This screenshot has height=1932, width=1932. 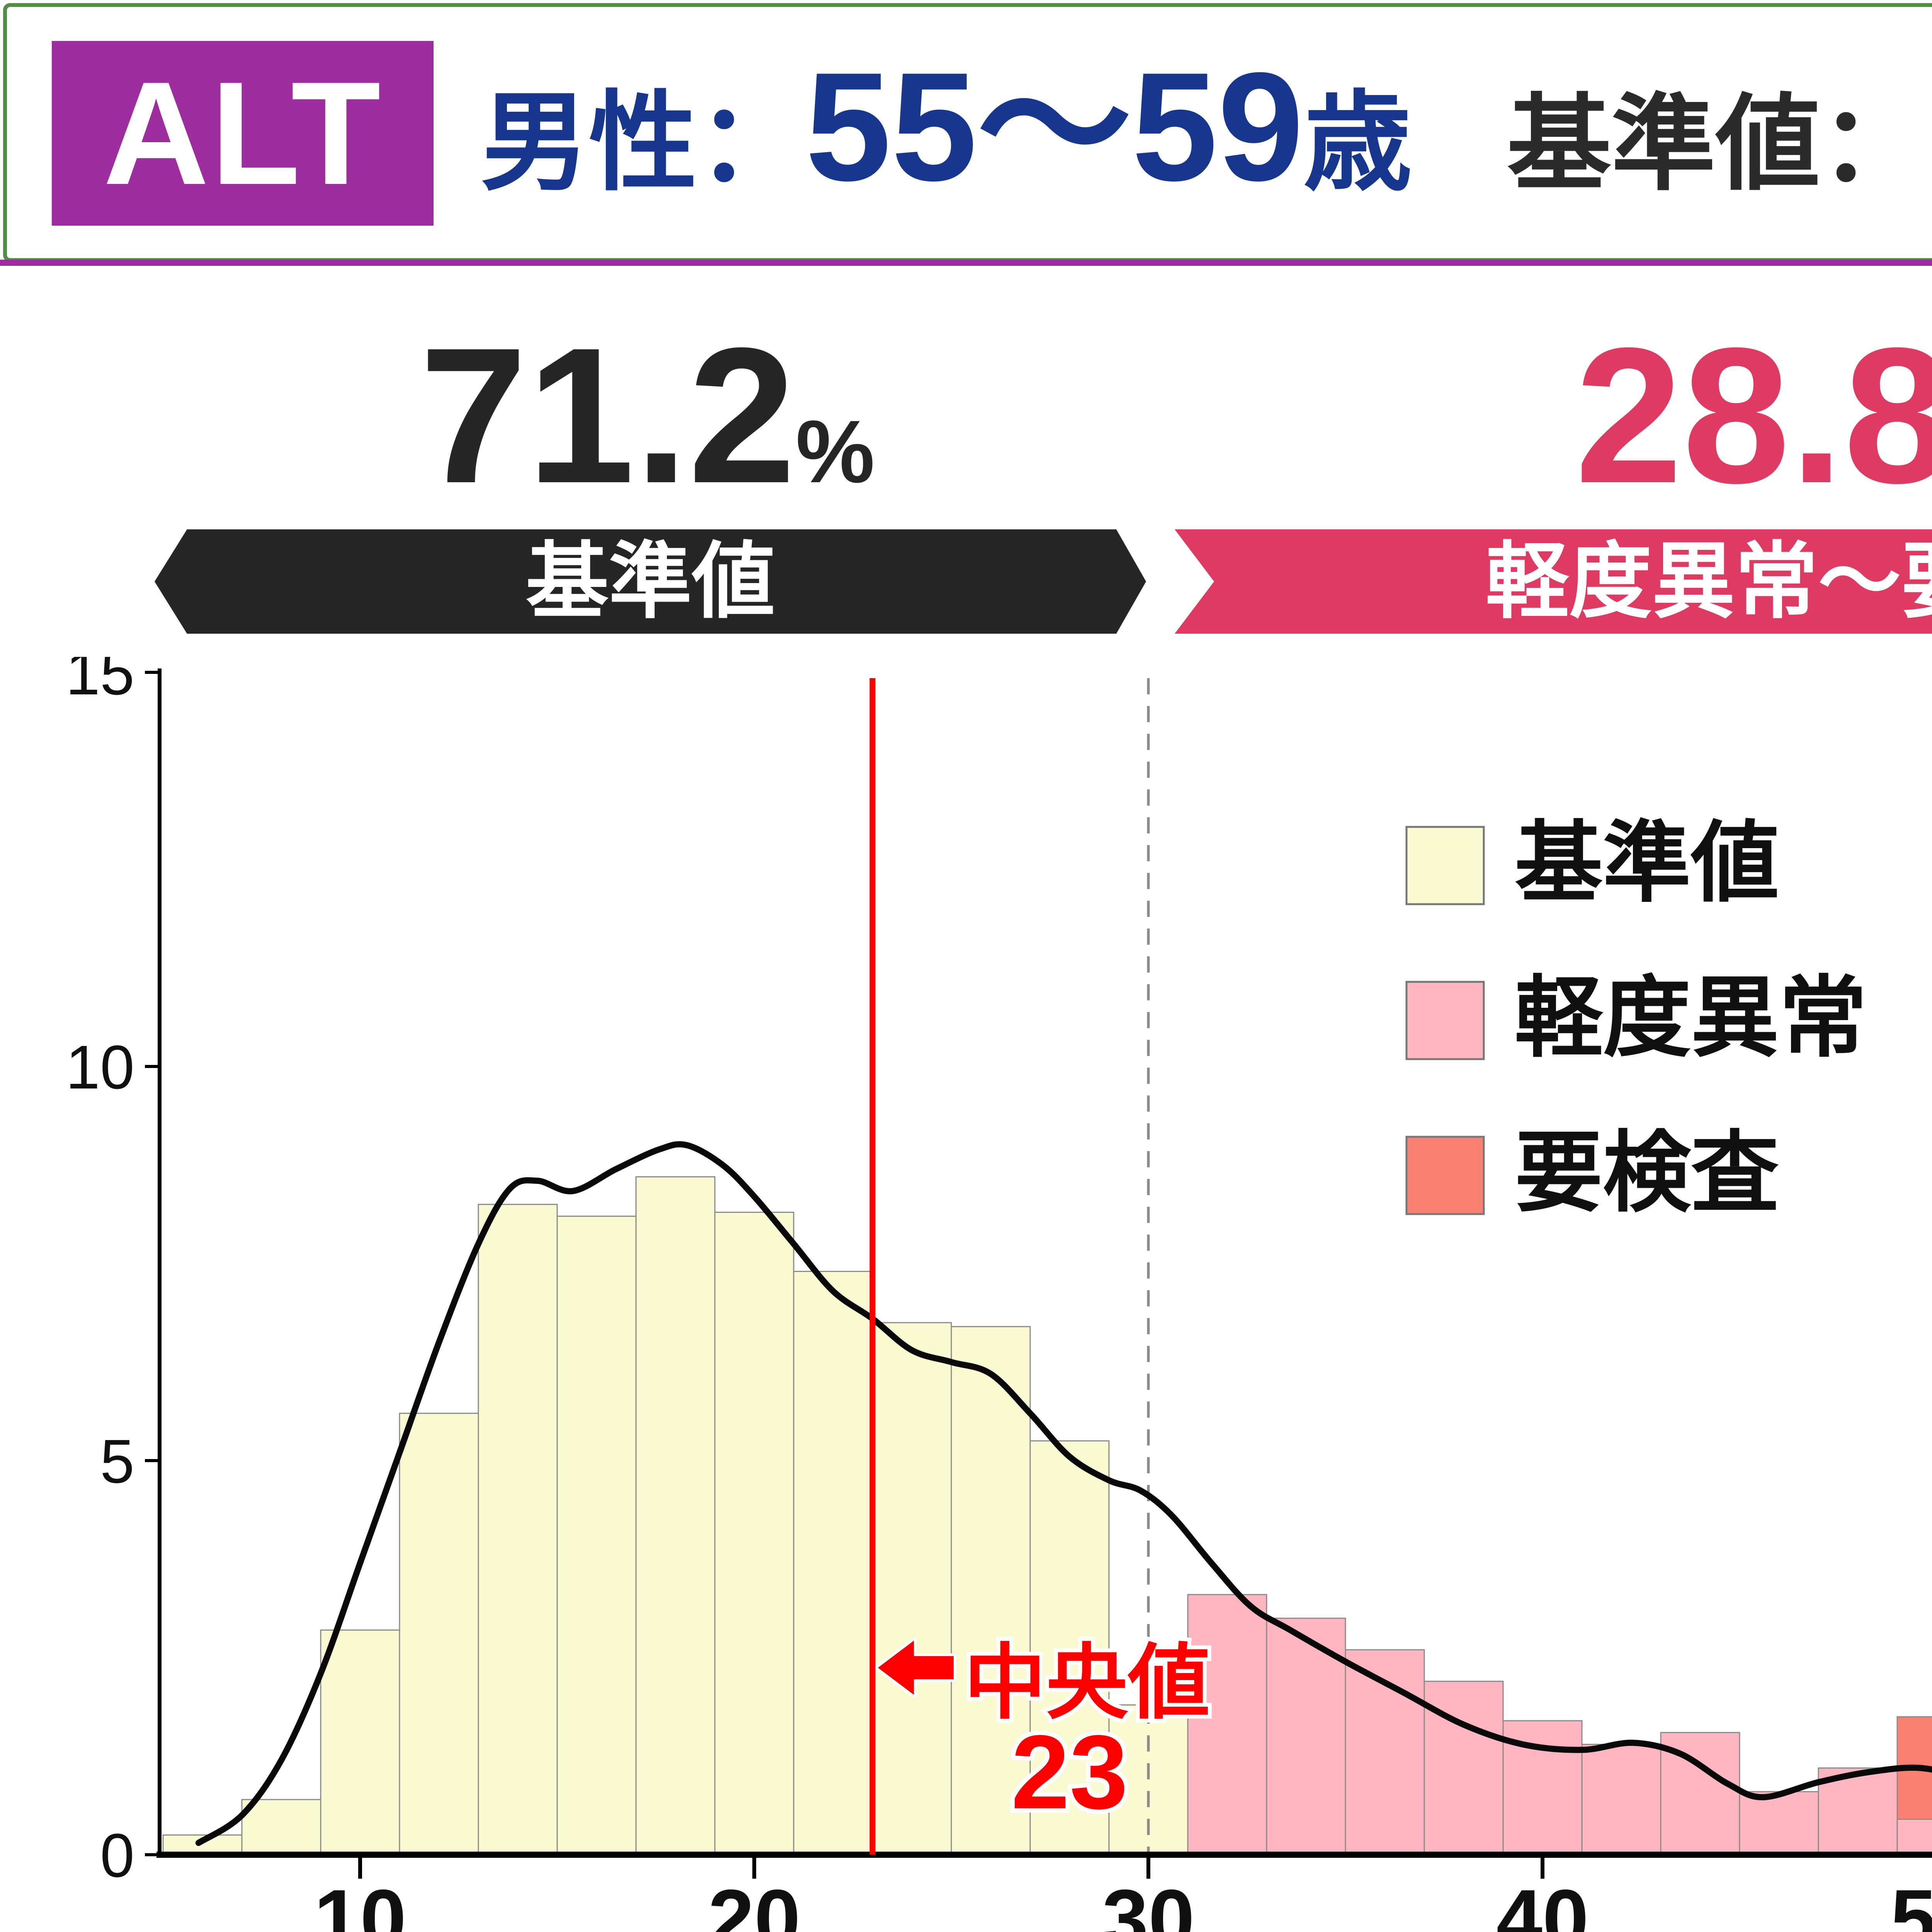 I want to click on median-label: 中央値, so click(x=1087, y=1683).